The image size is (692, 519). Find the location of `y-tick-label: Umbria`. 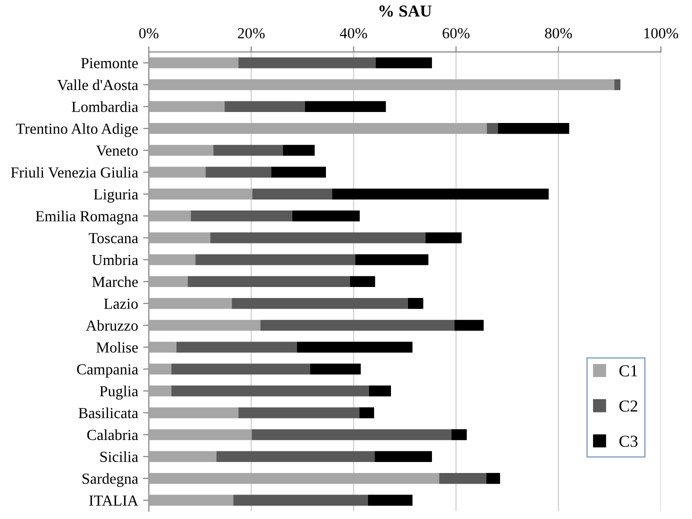

y-tick-label: Umbria is located at coordinates (115, 260).